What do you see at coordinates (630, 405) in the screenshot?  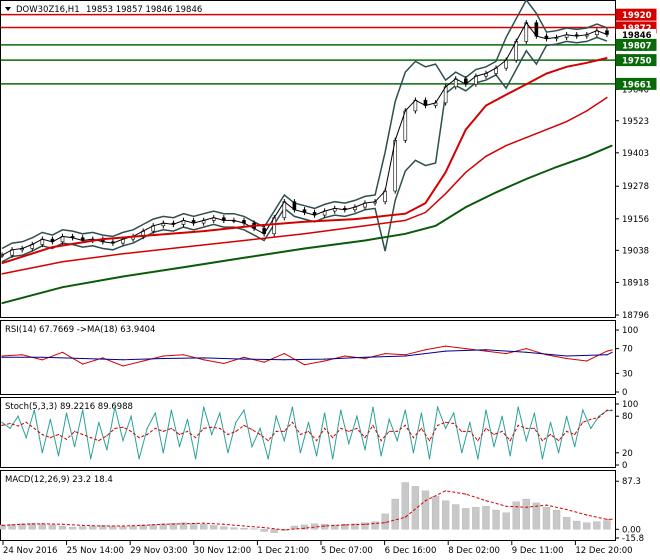 I see `stoch-tick-label: 100` at bounding box center [630, 405].